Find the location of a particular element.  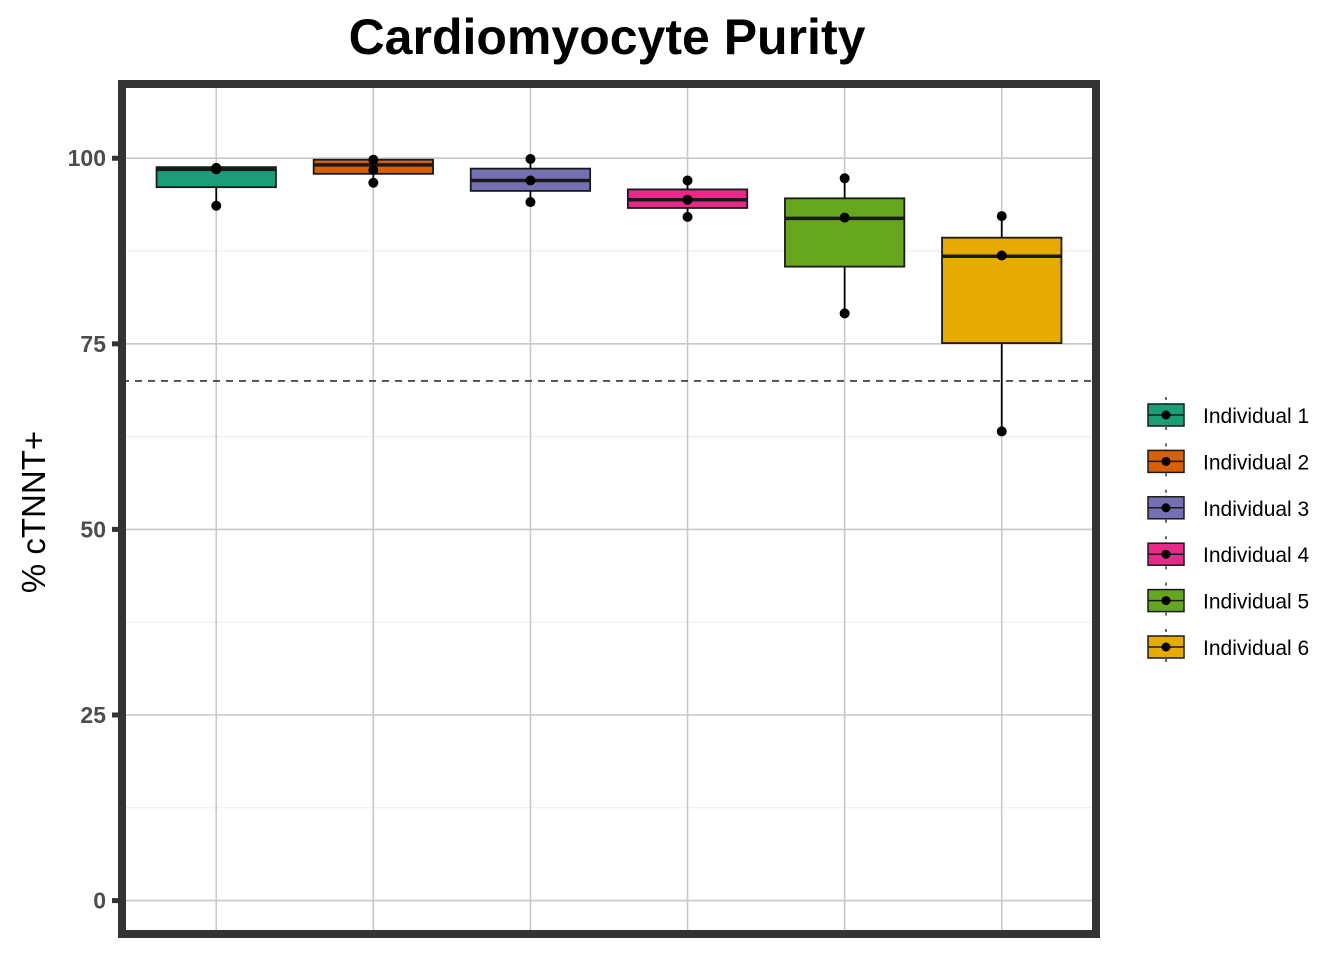

legend-item: Individual 3 is located at coordinates (1228, 507).